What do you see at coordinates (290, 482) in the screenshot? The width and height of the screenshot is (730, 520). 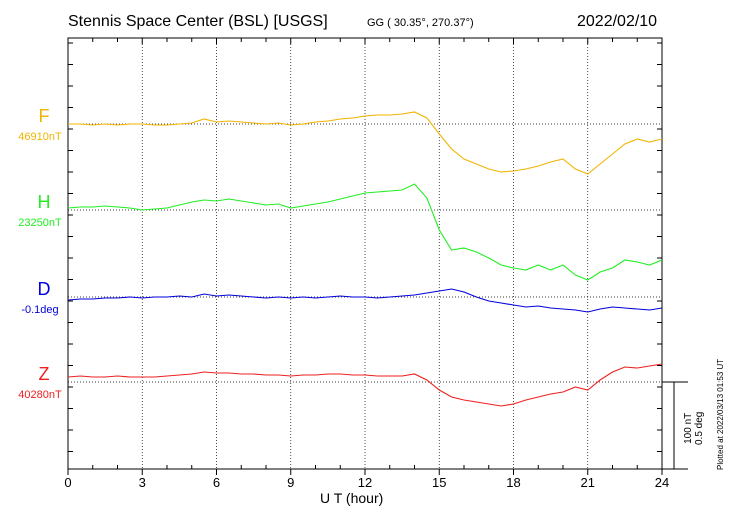 I see `x-tick-label: 9` at bounding box center [290, 482].